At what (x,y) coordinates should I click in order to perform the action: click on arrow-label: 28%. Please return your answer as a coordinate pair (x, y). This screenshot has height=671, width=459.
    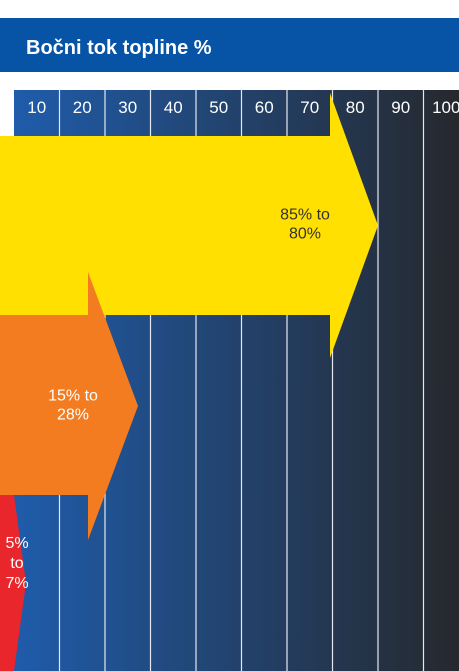
    Looking at the image, I should click on (73, 415).